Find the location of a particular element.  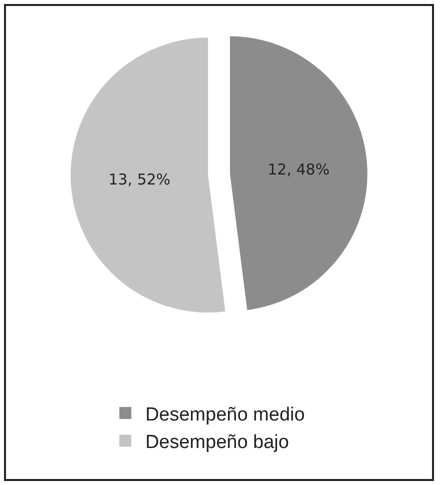

legend-label: Desempeño bajo is located at coordinates (217, 443).